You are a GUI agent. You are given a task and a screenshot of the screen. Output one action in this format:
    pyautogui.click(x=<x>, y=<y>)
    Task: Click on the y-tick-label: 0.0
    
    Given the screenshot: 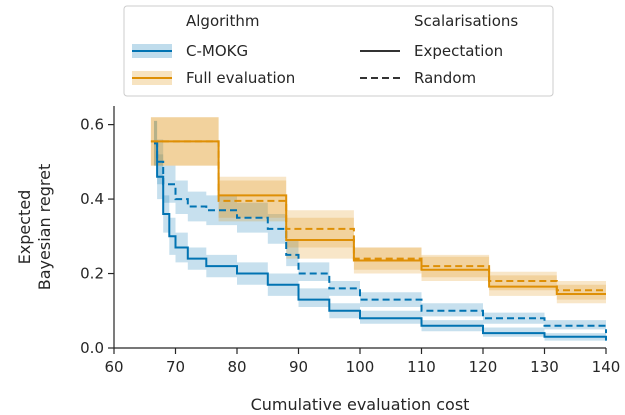 What is the action you would take?
    pyautogui.click(x=92, y=348)
    